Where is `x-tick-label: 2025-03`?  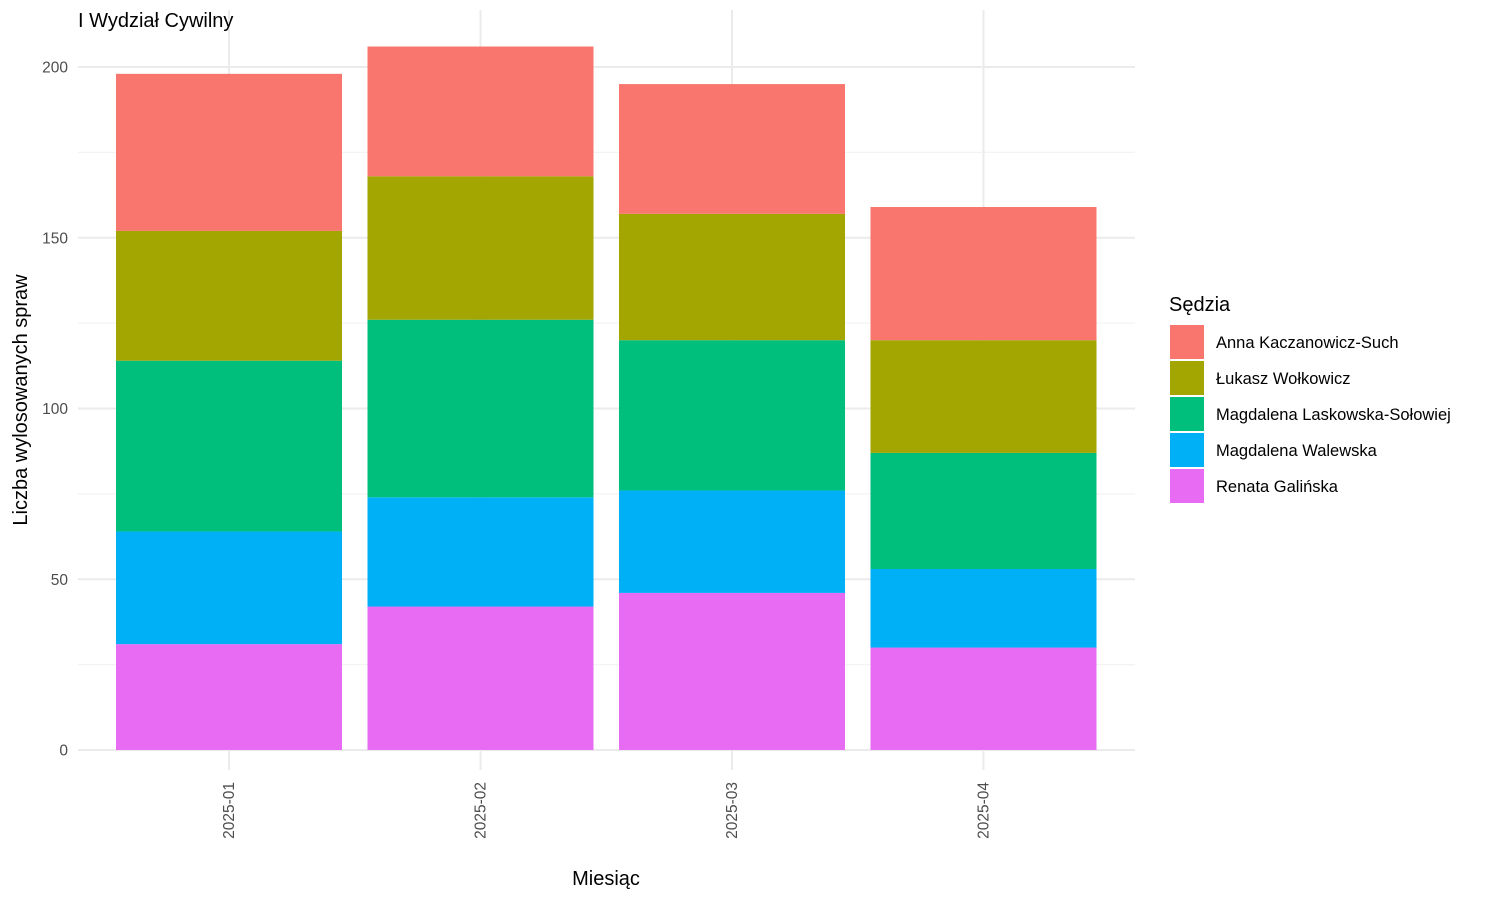 x-tick-label: 2025-03 is located at coordinates (732, 810).